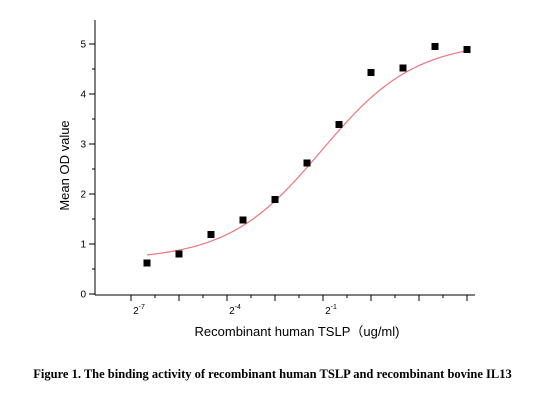 The width and height of the screenshot is (545, 401). I want to click on x-axis-title: Recombinant human TSLP（ug/ml), so click(297, 331).